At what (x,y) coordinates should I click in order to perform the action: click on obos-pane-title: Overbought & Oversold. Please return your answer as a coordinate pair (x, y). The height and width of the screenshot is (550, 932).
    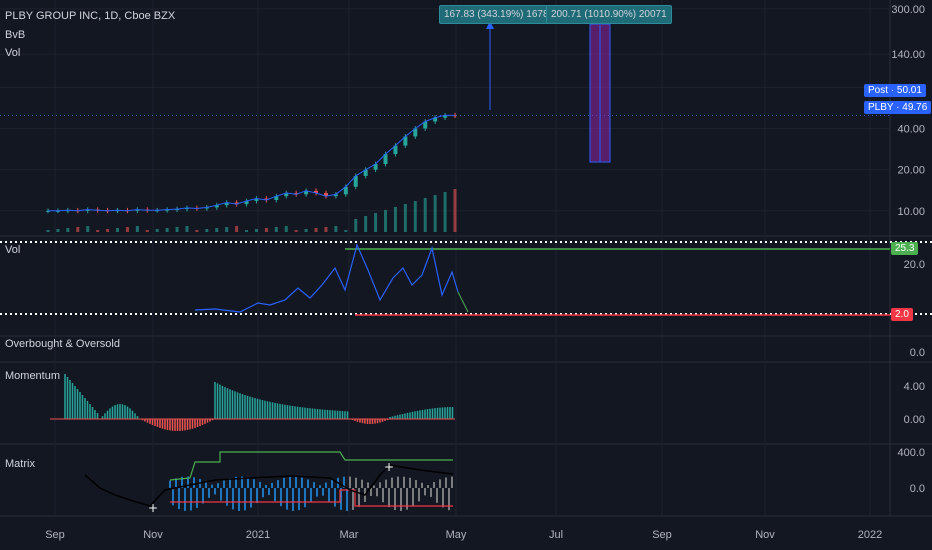
    Looking at the image, I should click on (62, 344).